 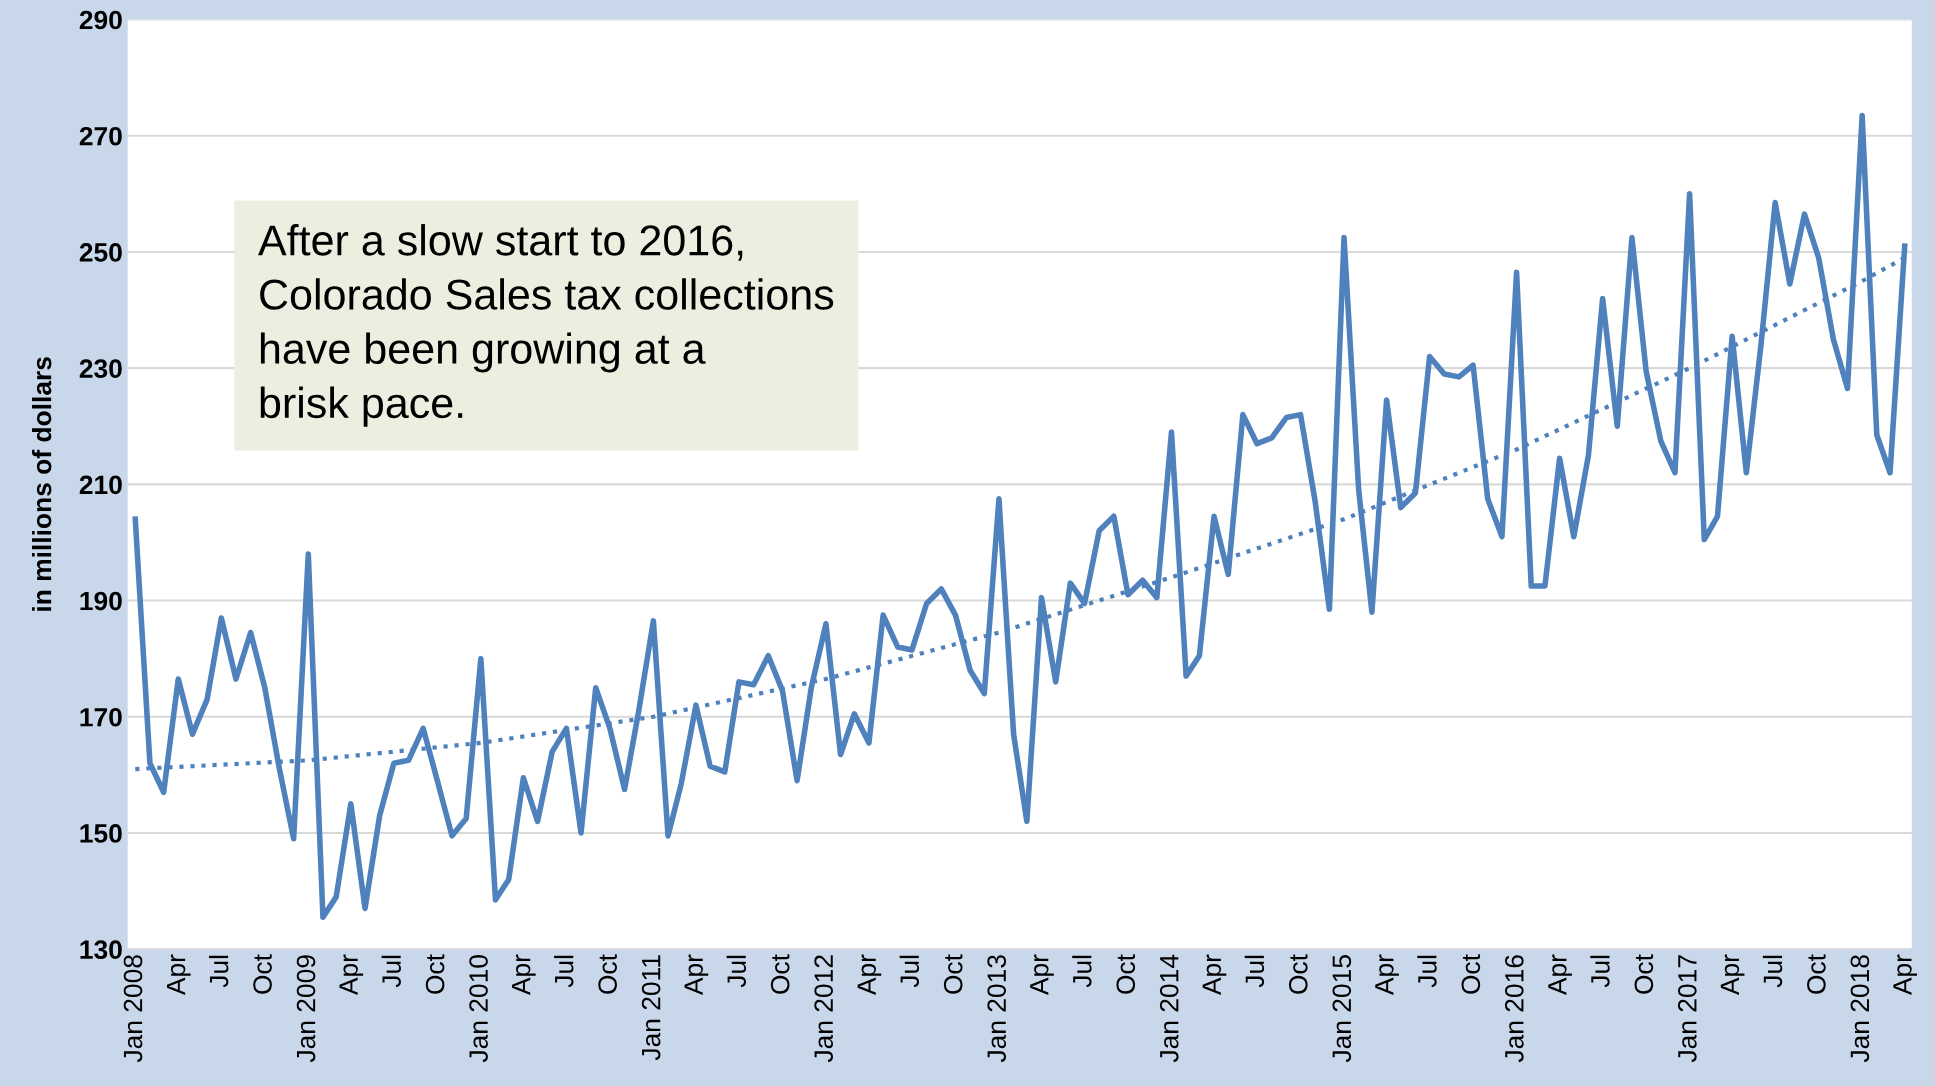 I want to click on x-tick-label: Jan 2011, so click(x=651, y=1008).